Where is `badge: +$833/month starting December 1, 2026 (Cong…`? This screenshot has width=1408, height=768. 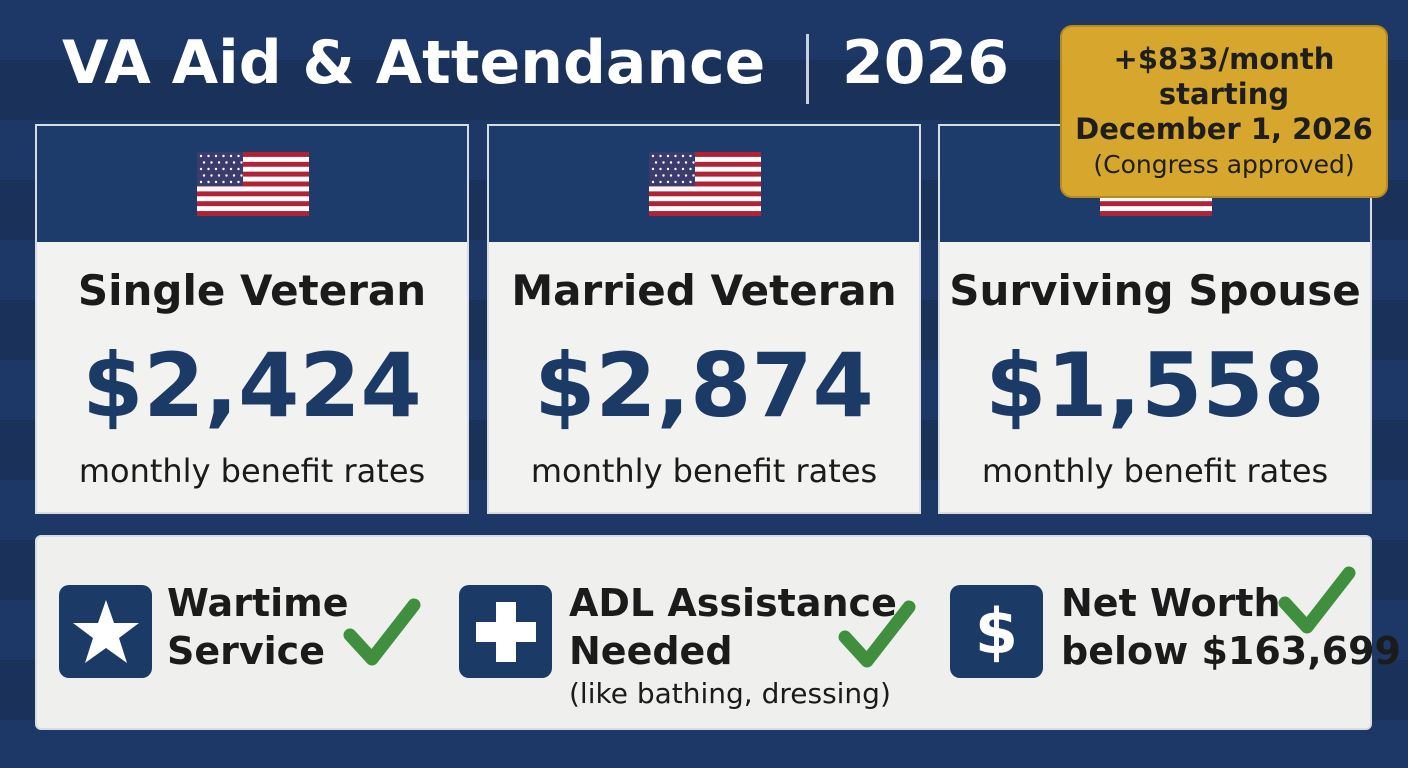
badge: +$833/month starting December 1, 2026 (Cong… is located at coordinates (1224, 111).